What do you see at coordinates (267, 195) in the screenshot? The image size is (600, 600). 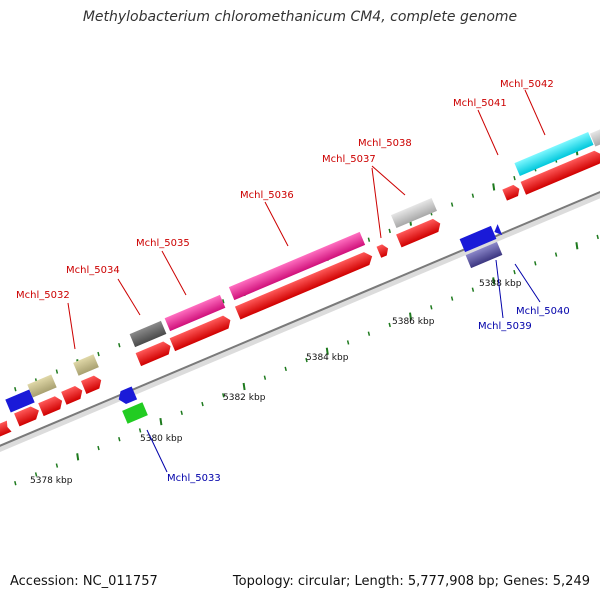 I see `gene-label-mchl-5036: Mchl_5036` at bounding box center [267, 195].